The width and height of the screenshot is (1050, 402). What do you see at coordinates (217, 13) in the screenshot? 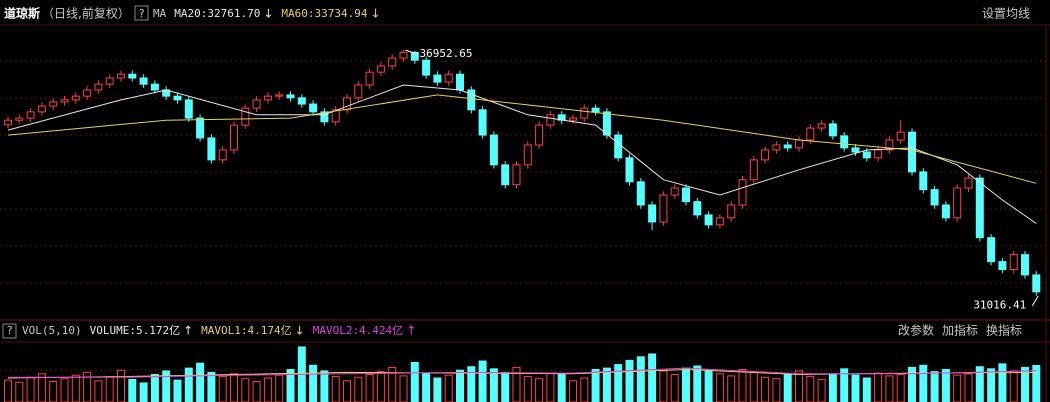
I see `legend-label: MA20:32761.70` at bounding box center [217, 13].